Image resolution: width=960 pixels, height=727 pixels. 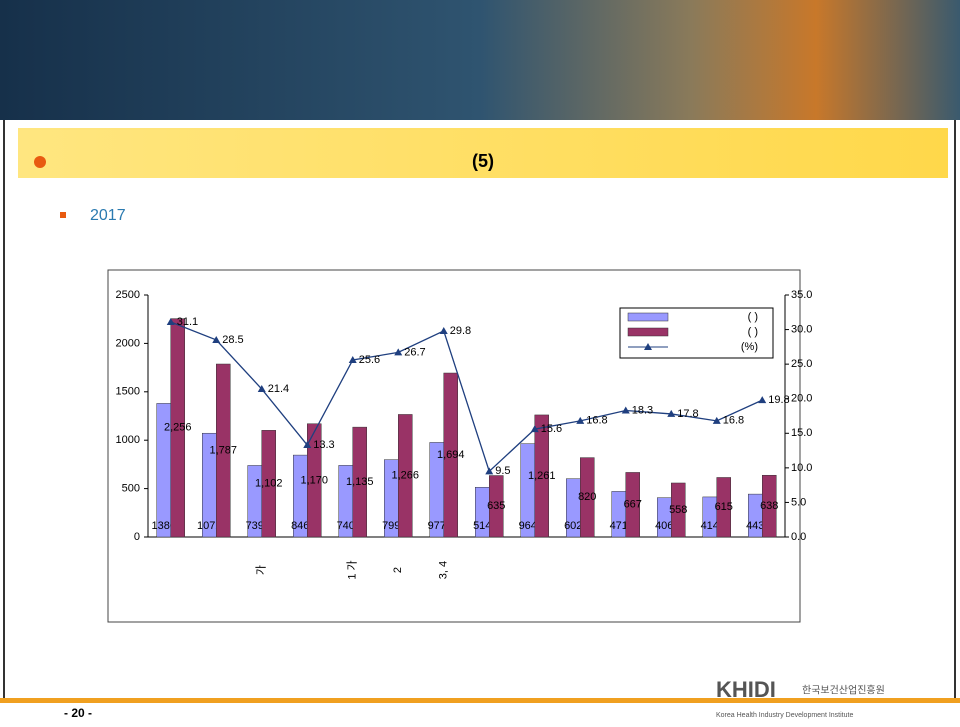 I want to click on data-label: 15.6, so click(x=551, y=429).